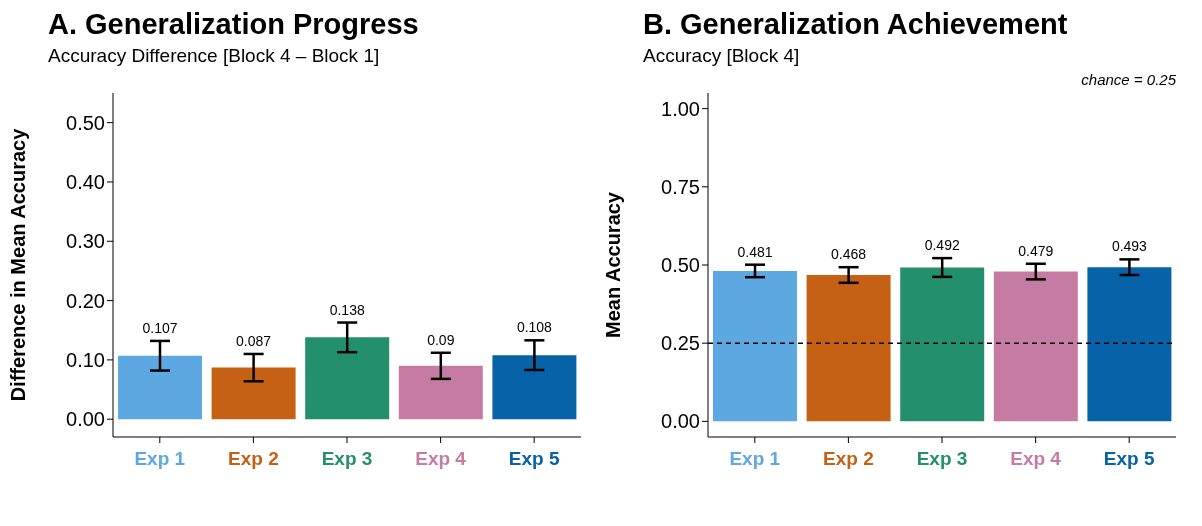 The width and height of the screenshot is (1202, 526). Describe the element at coordinates (1129, 246) in the screenshot. I see `data-label: 0.493` at that location.